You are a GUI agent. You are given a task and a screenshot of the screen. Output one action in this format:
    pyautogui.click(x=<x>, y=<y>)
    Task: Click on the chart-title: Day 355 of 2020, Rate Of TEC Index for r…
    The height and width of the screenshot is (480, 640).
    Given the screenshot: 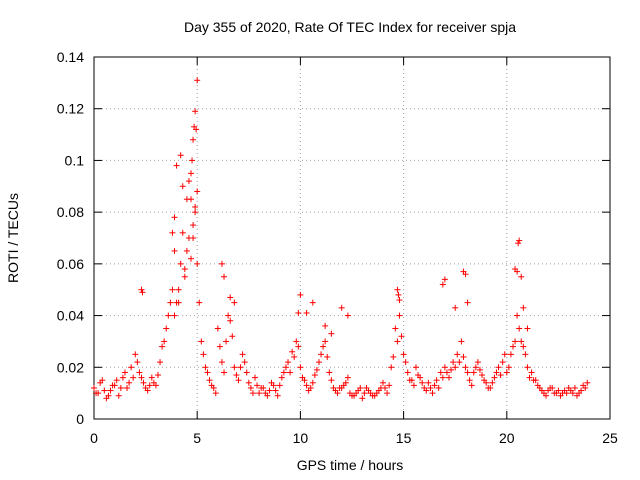 What is the action you would take?
    pyautogui.click(x=350, y=27)
    